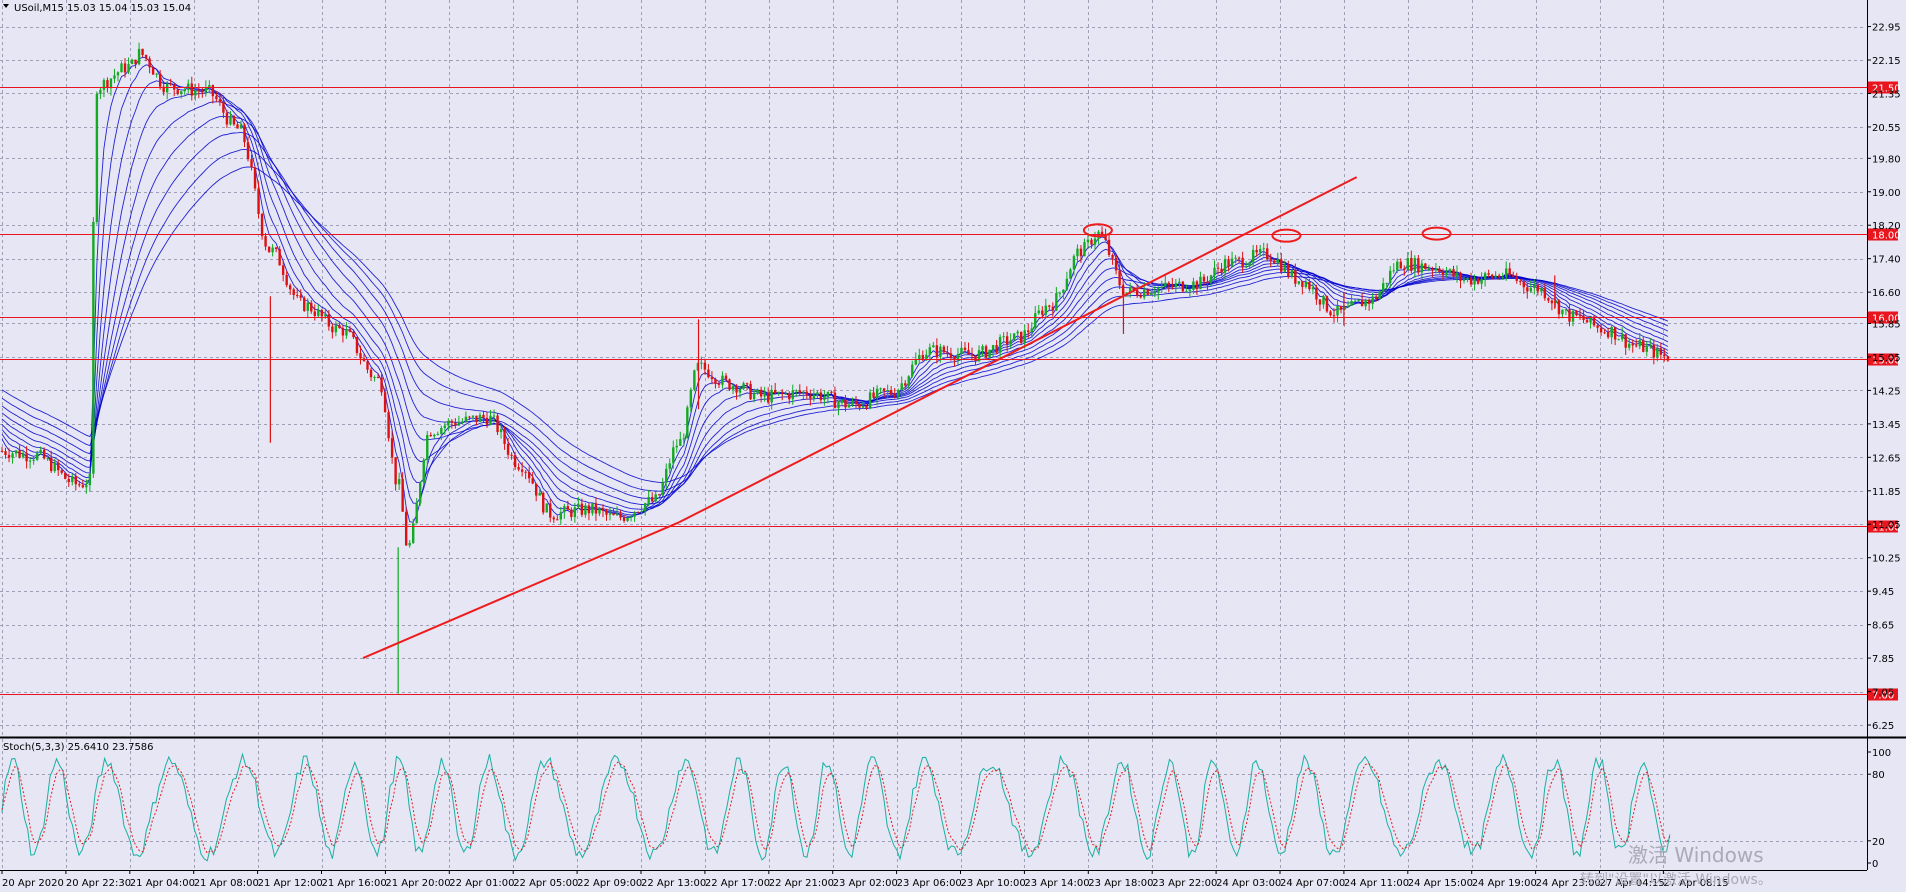  What do you see at coordinates (1097, 230) in the screenshot?
I see `ellipse-mark` at bounding box center [1097, 230].